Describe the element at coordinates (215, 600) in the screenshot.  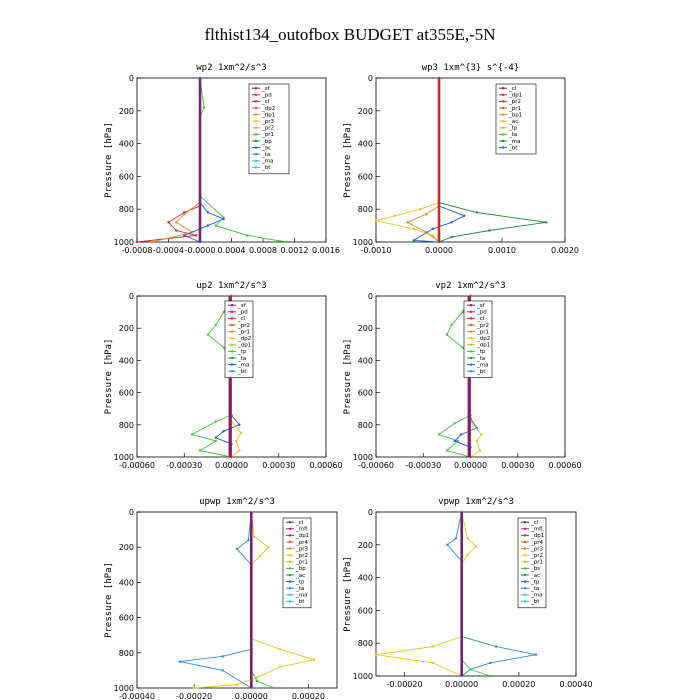
I see `series-line-tp` at that location.